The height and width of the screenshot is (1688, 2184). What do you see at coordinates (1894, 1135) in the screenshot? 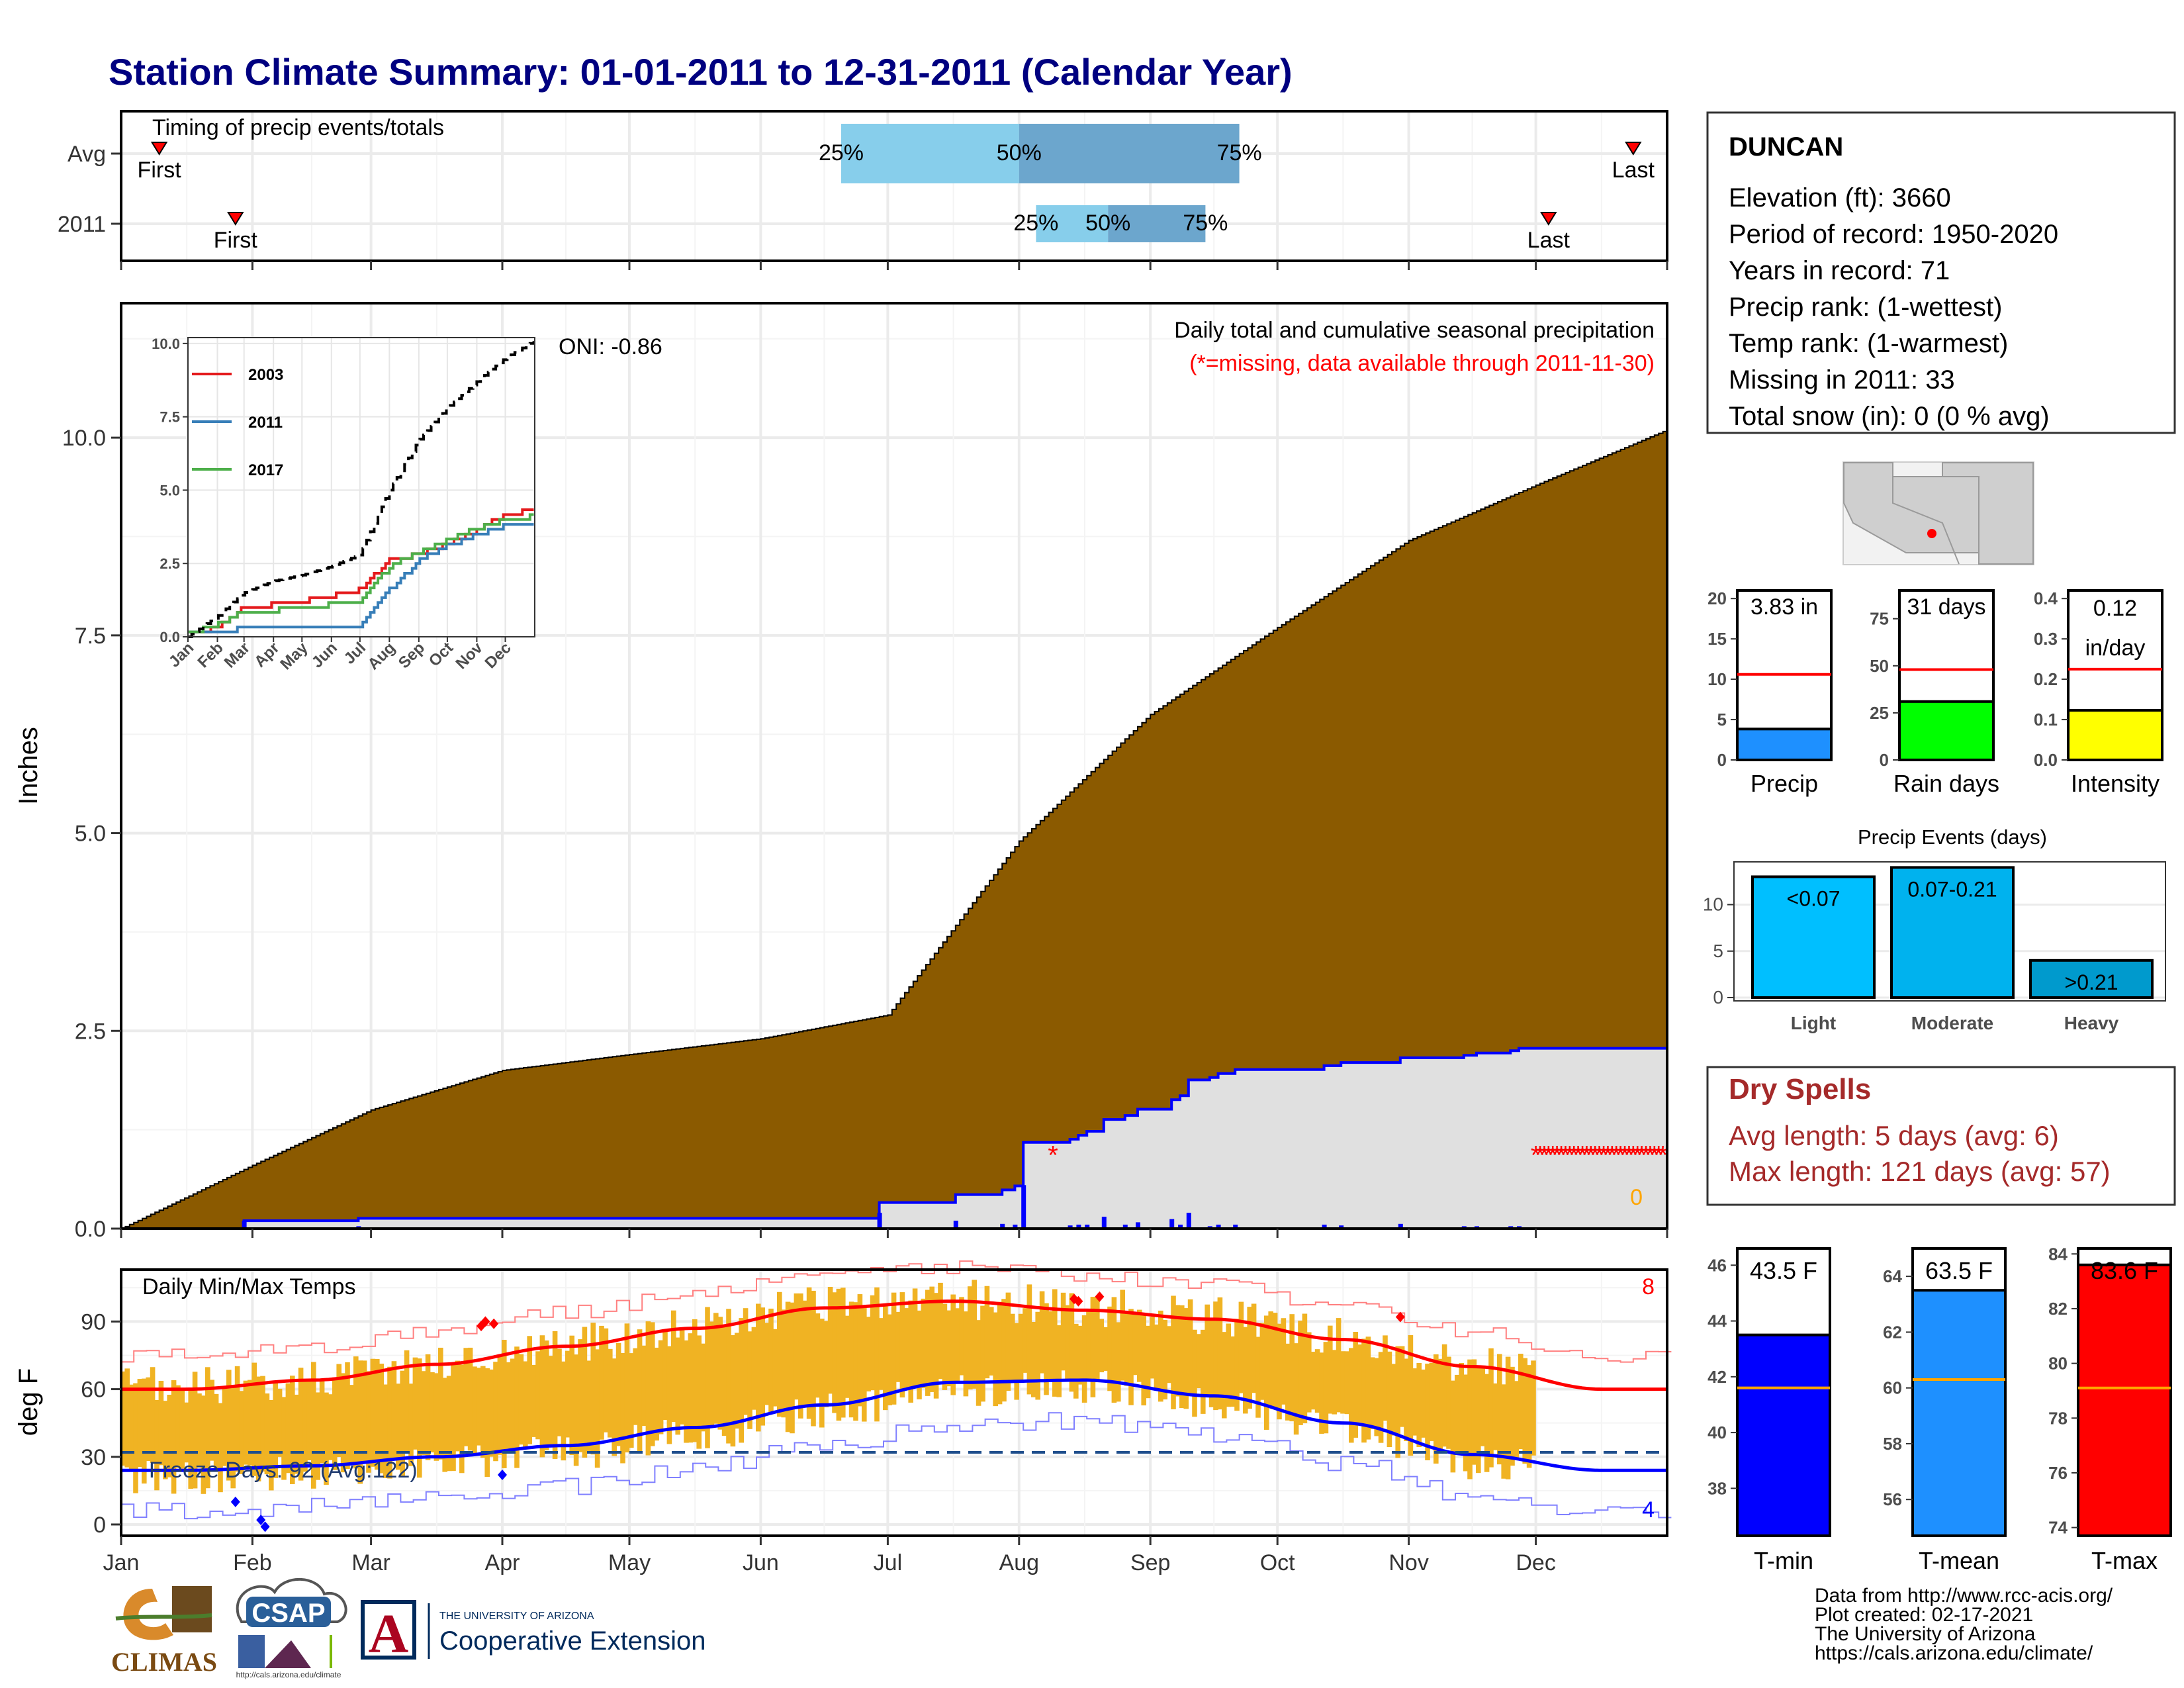
I see `dry-spells-avg: Avg length: 5 days (avg: 6)` at bounding box center [1894, 1135].